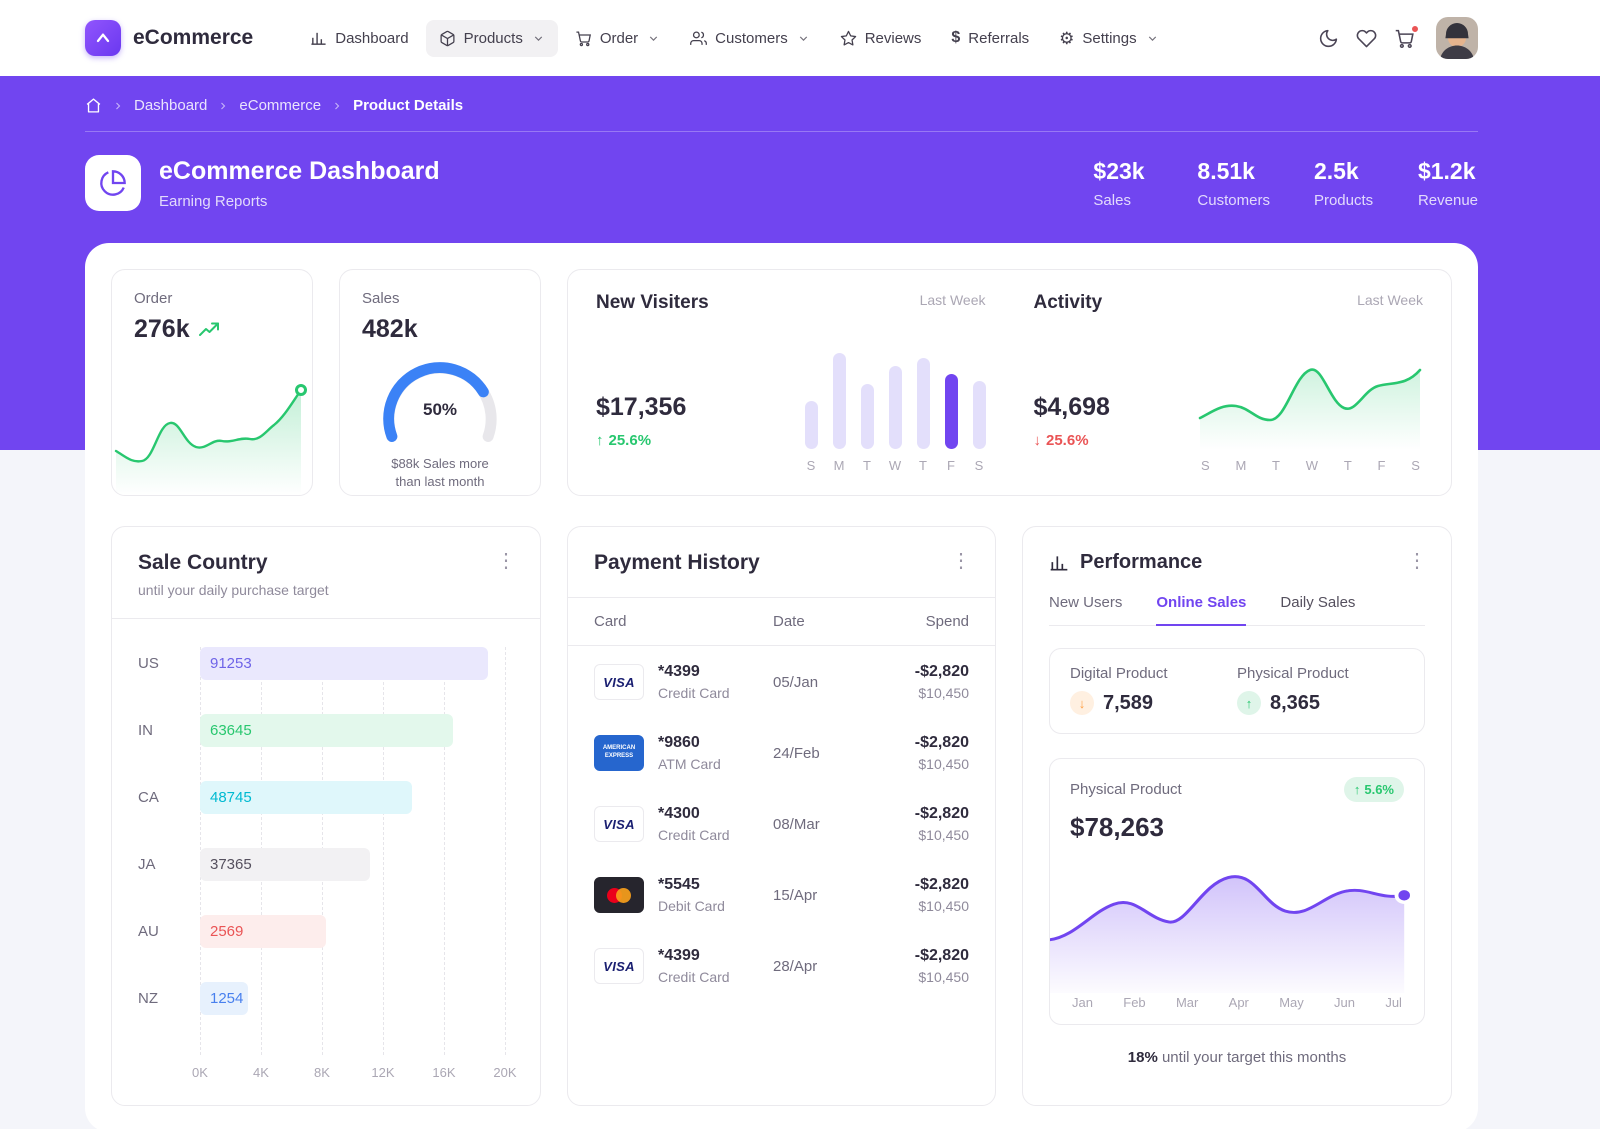 The height and width of the screenshot is (1129, 1600). I want to click on nav-item-reviews: Reviews, so click(881, 38).